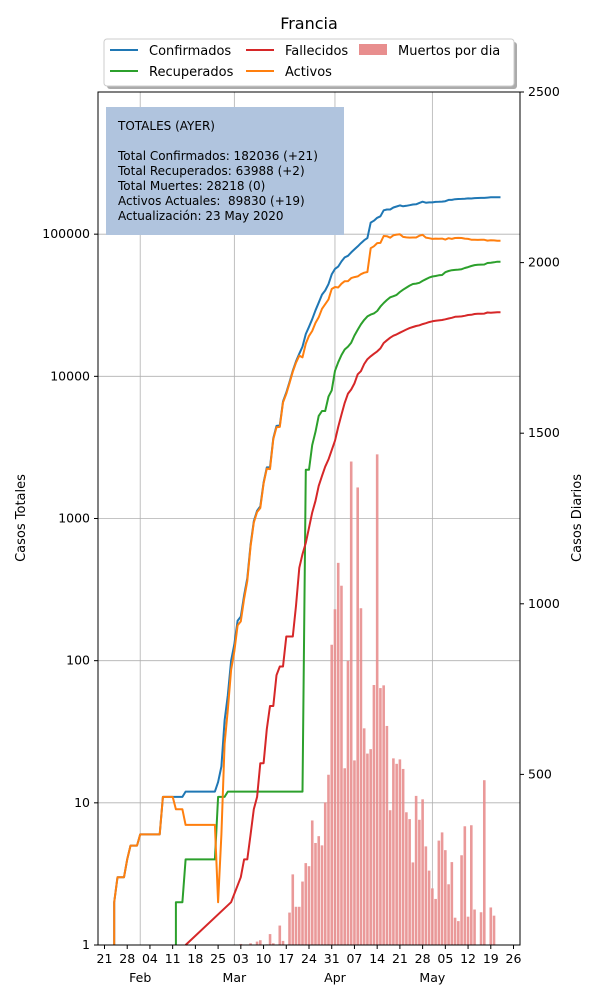 The width and height of the screenshot is (600, 1000). I want to click on summary-line-active: Activos Actuales: 89830 (+19), so click(211, 201).